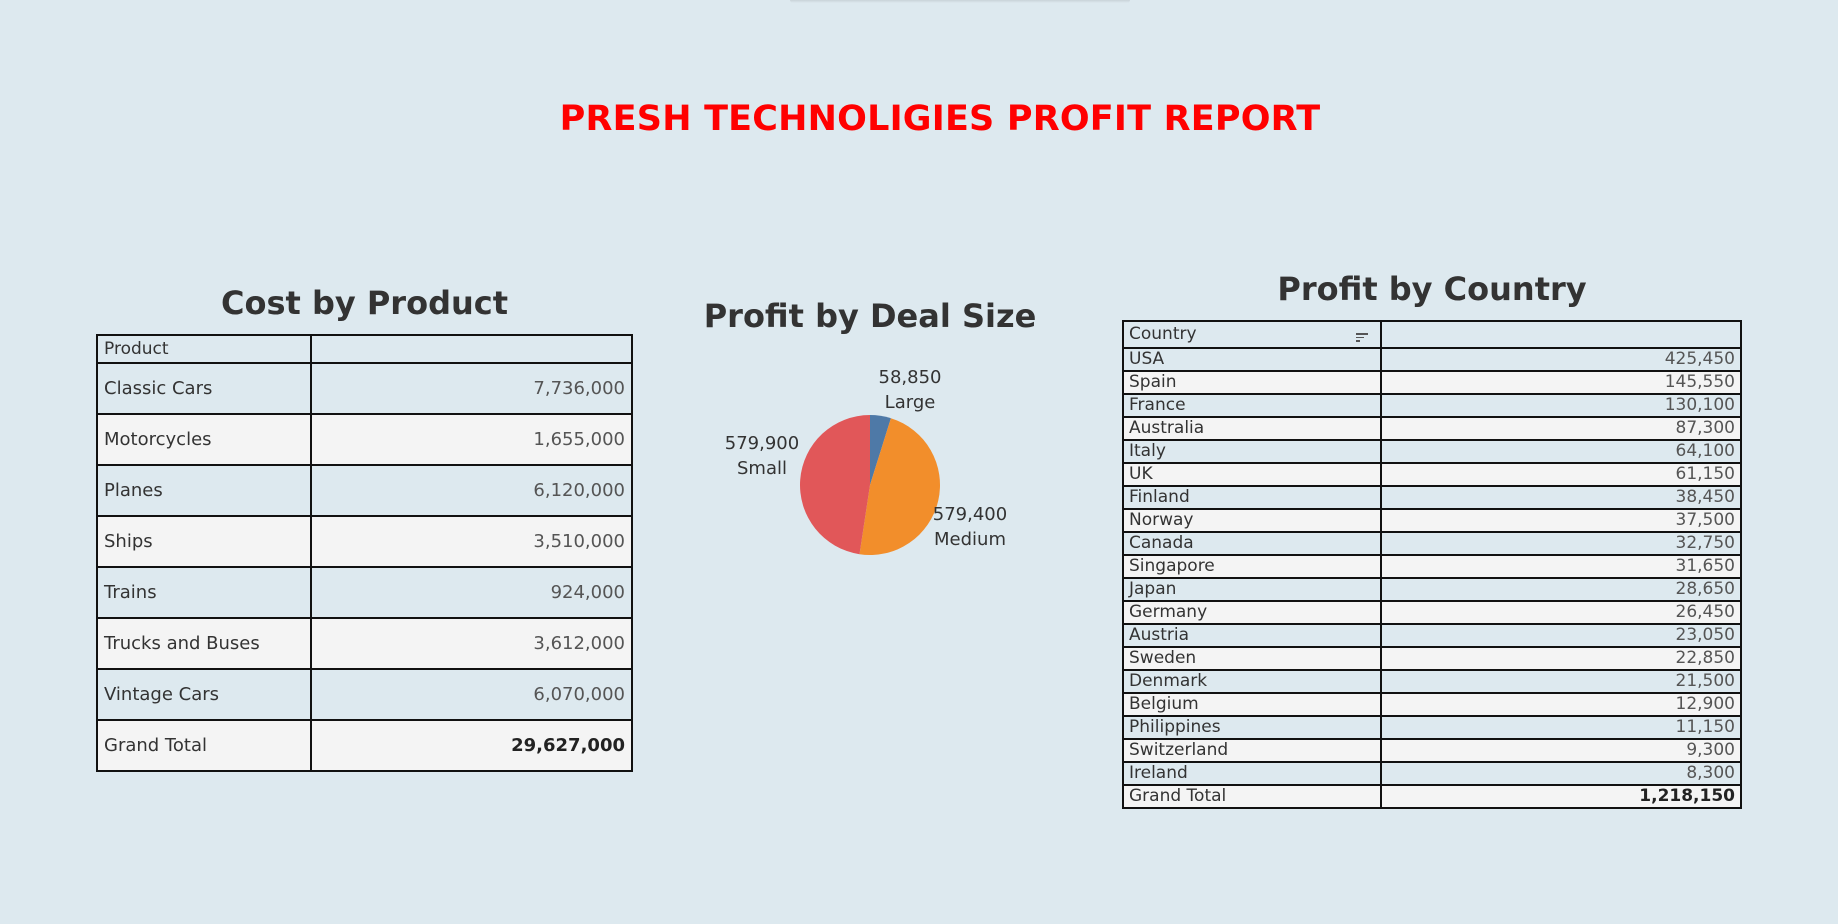  I want to click on pie-label-medium: 579,400 Medium, so click(970, 527).